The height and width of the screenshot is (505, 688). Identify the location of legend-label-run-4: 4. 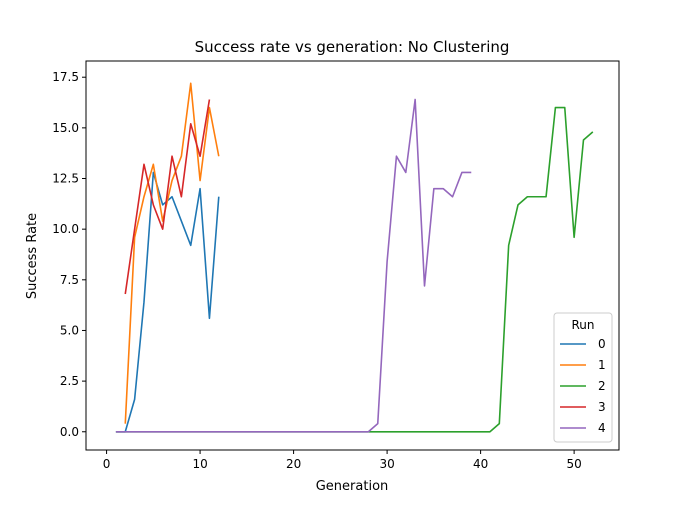
(602, 428).